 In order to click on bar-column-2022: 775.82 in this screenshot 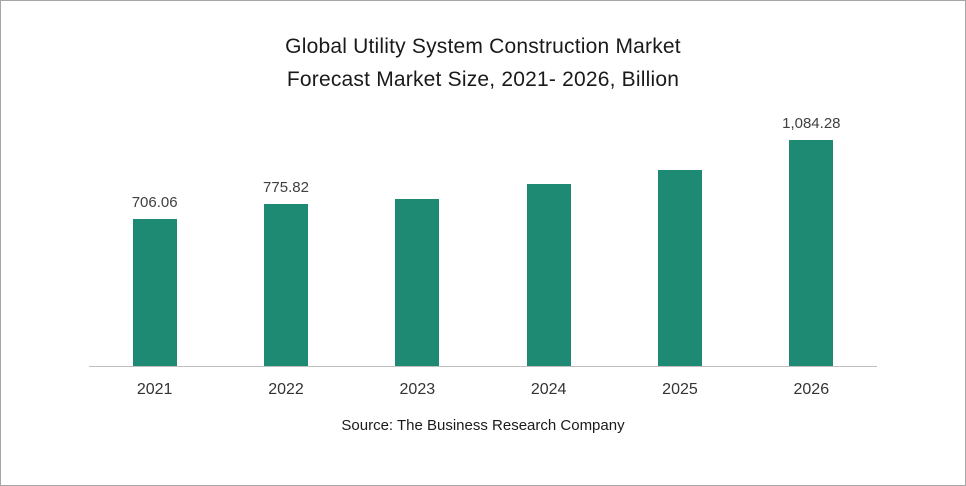, I will do `click(285, 273)`.